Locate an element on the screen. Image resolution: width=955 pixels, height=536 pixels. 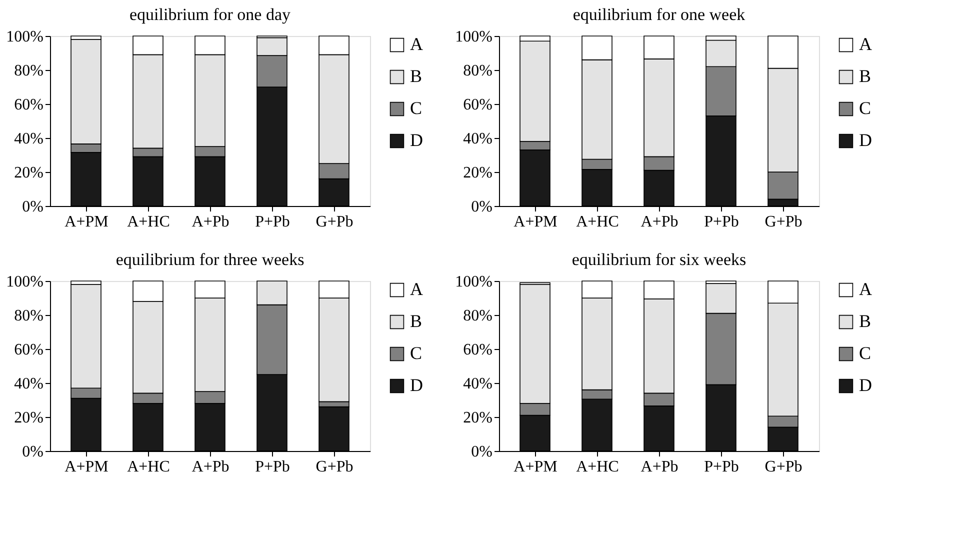
chart-title: equilibrium for six weeks is located at coordinates (659, 259).